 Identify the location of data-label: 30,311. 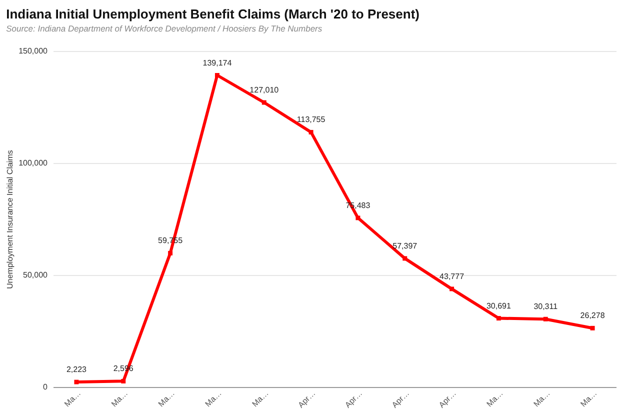
(546, 307).